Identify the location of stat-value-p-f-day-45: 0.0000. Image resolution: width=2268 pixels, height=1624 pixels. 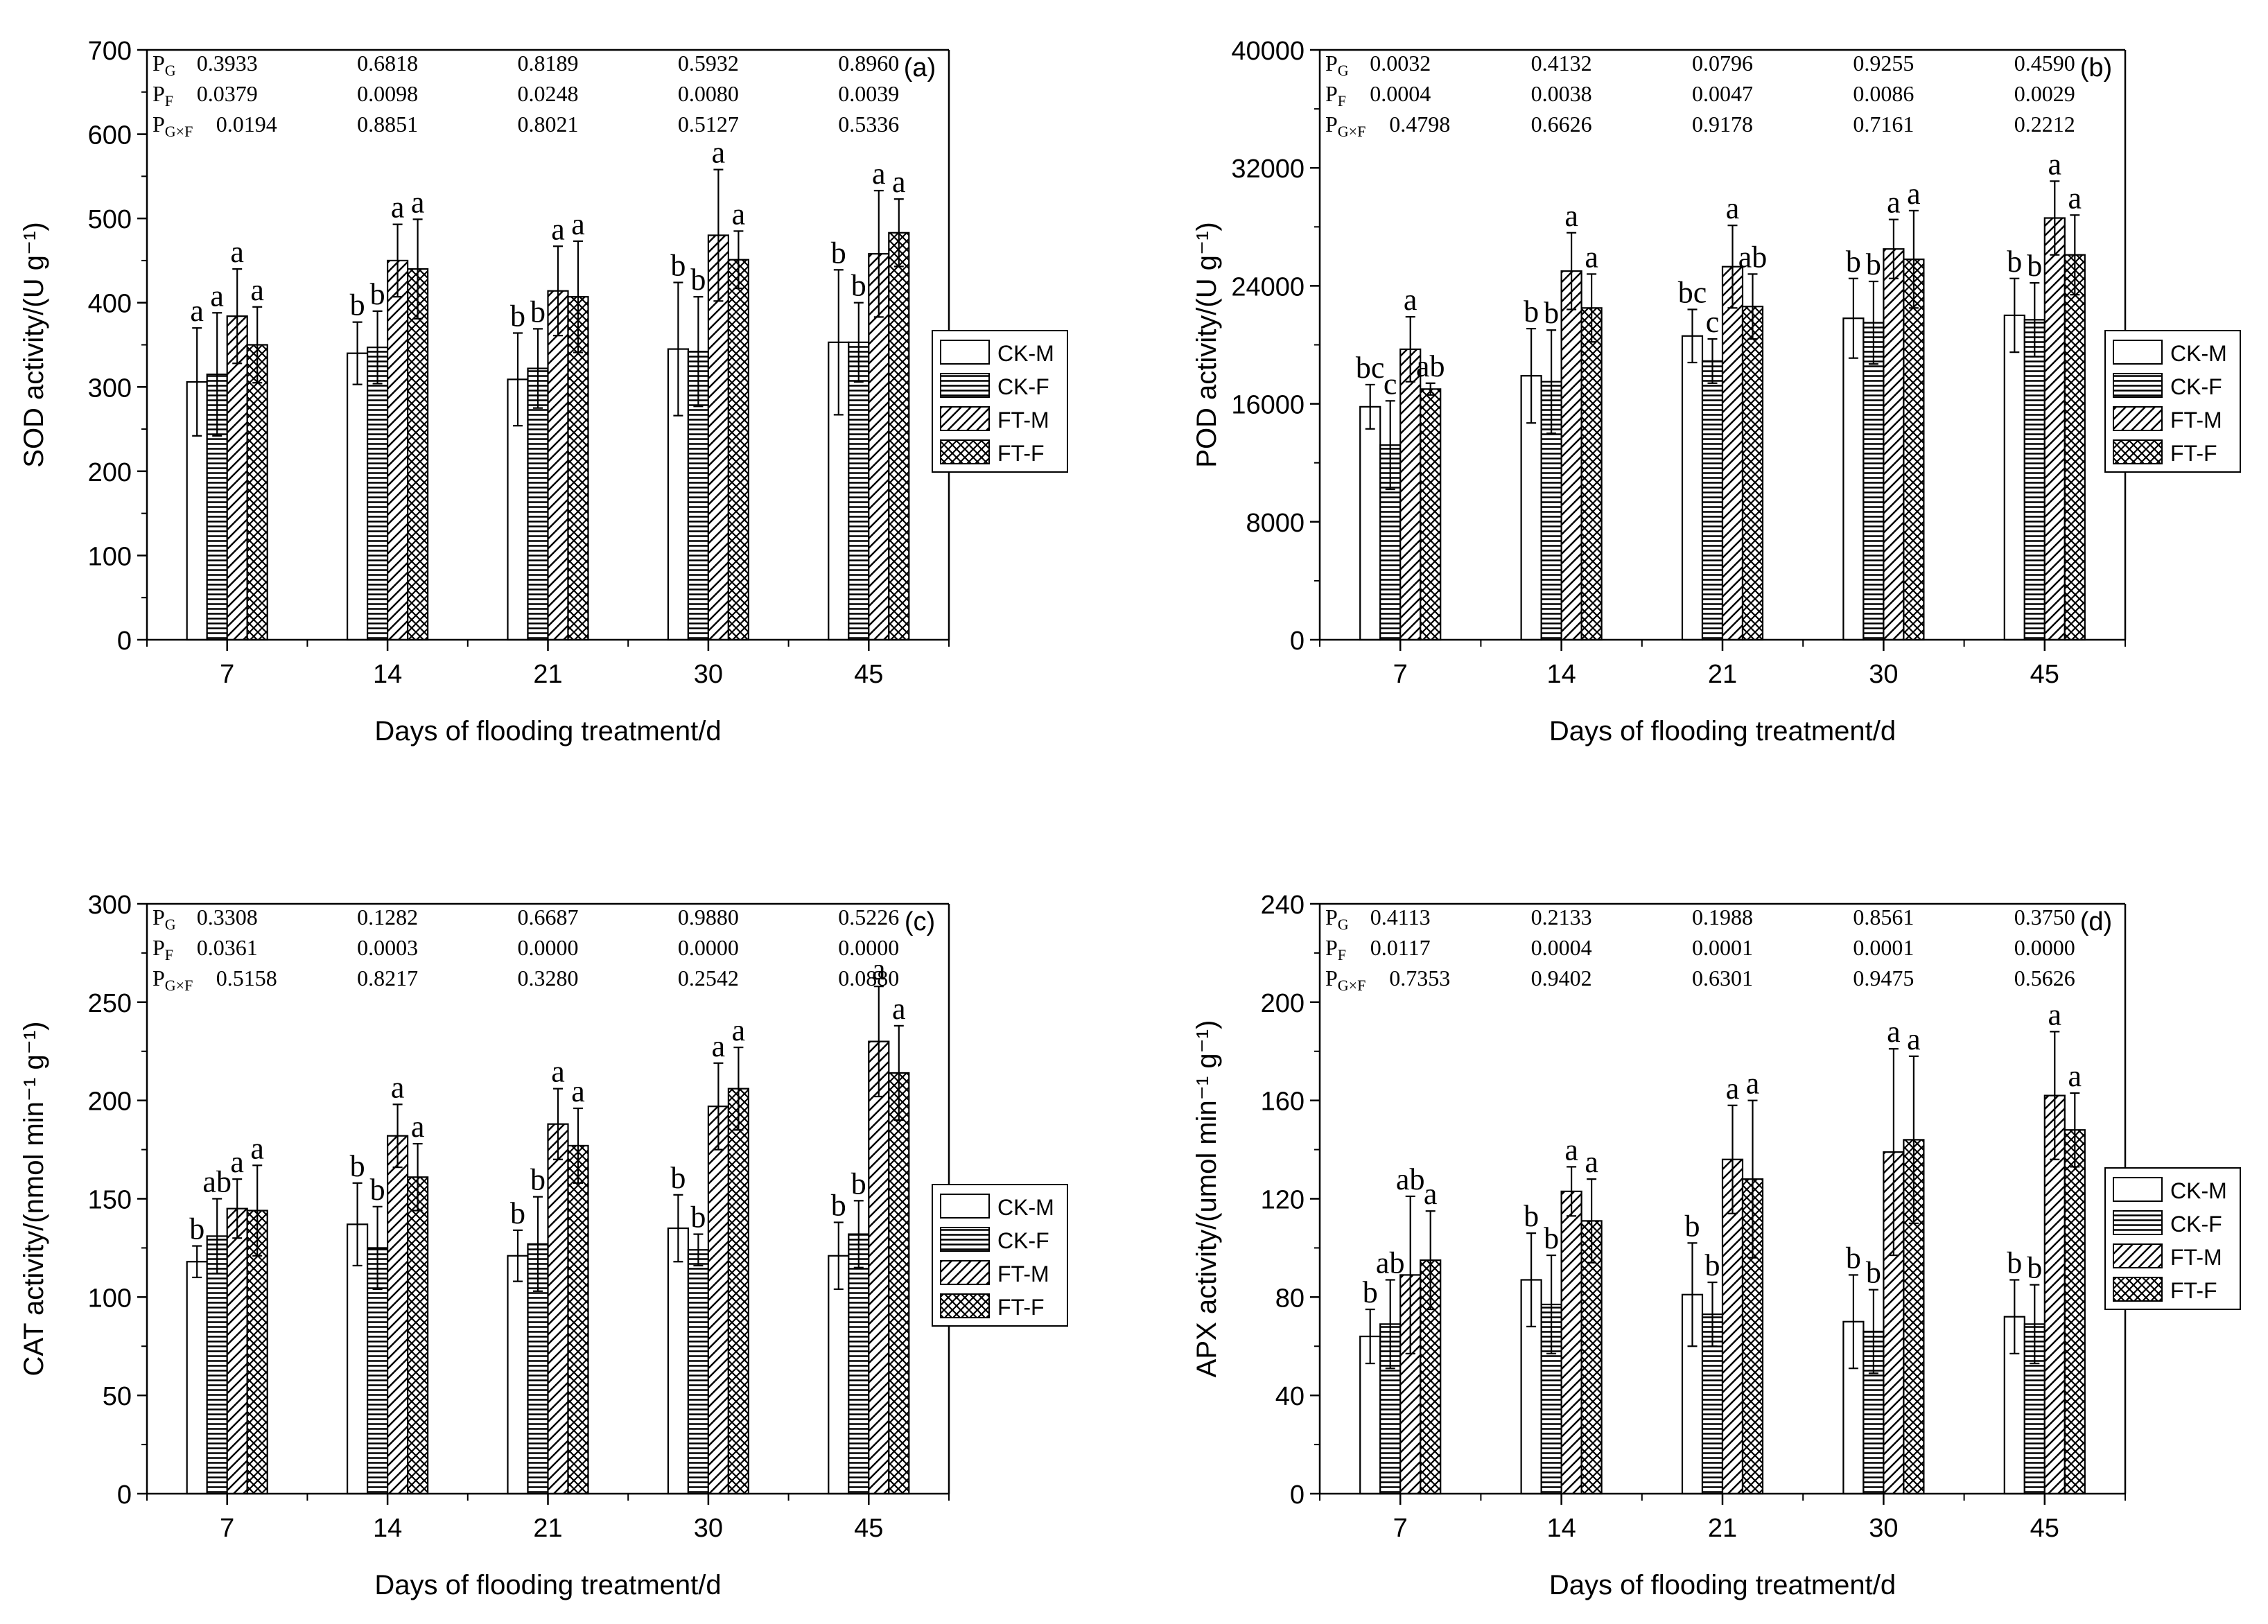
(868, 947).